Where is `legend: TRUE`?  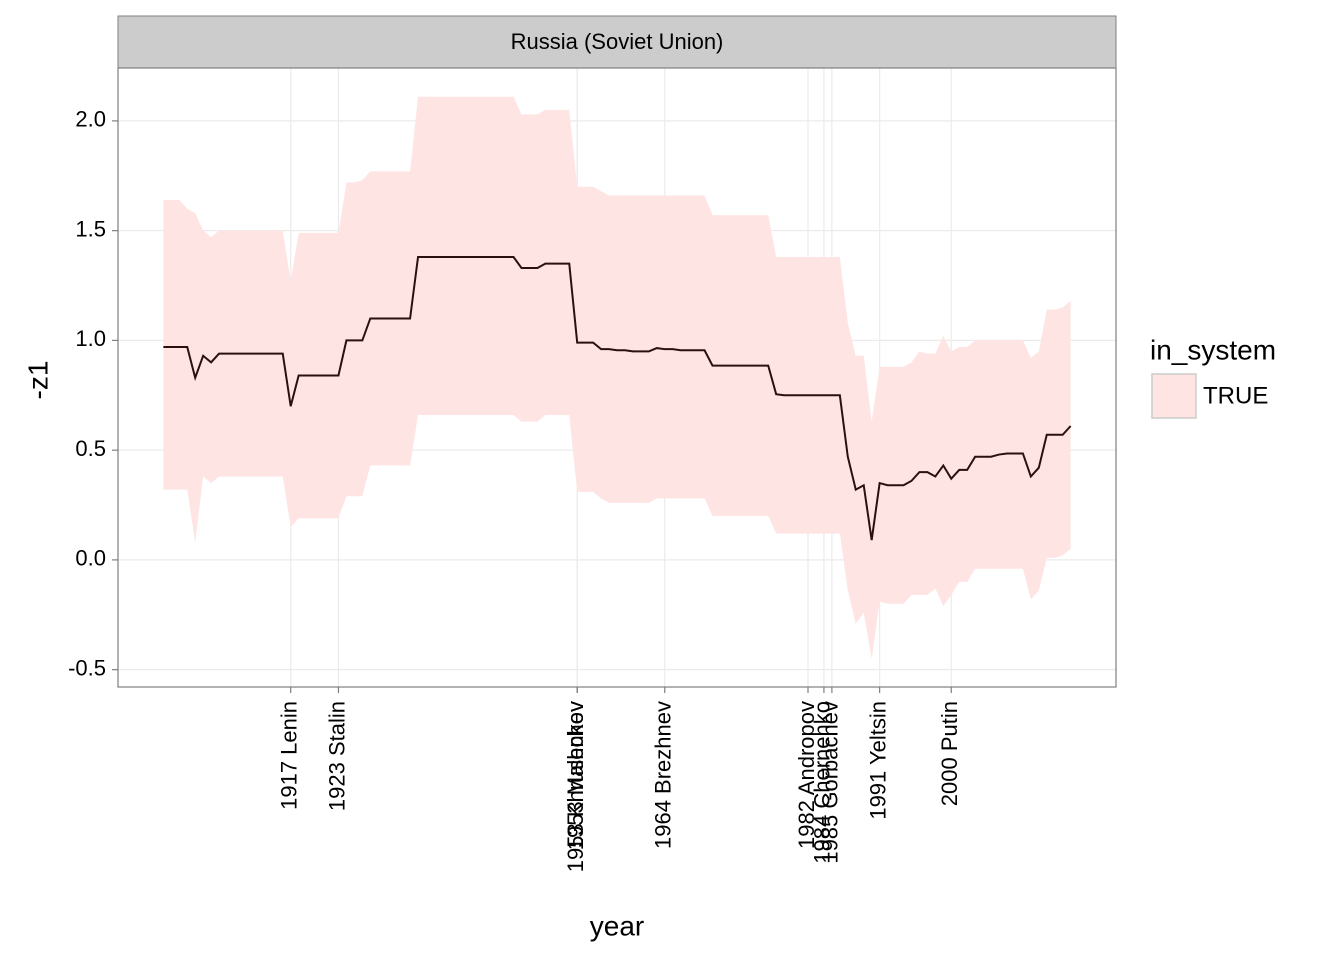
legend: TRUE is located at coordinates (1209, 396).